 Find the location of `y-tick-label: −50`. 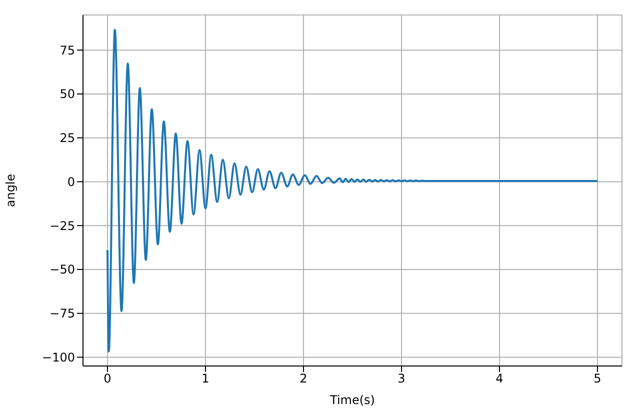

y-tick-label: −50 is located at coordinates (62, 269).